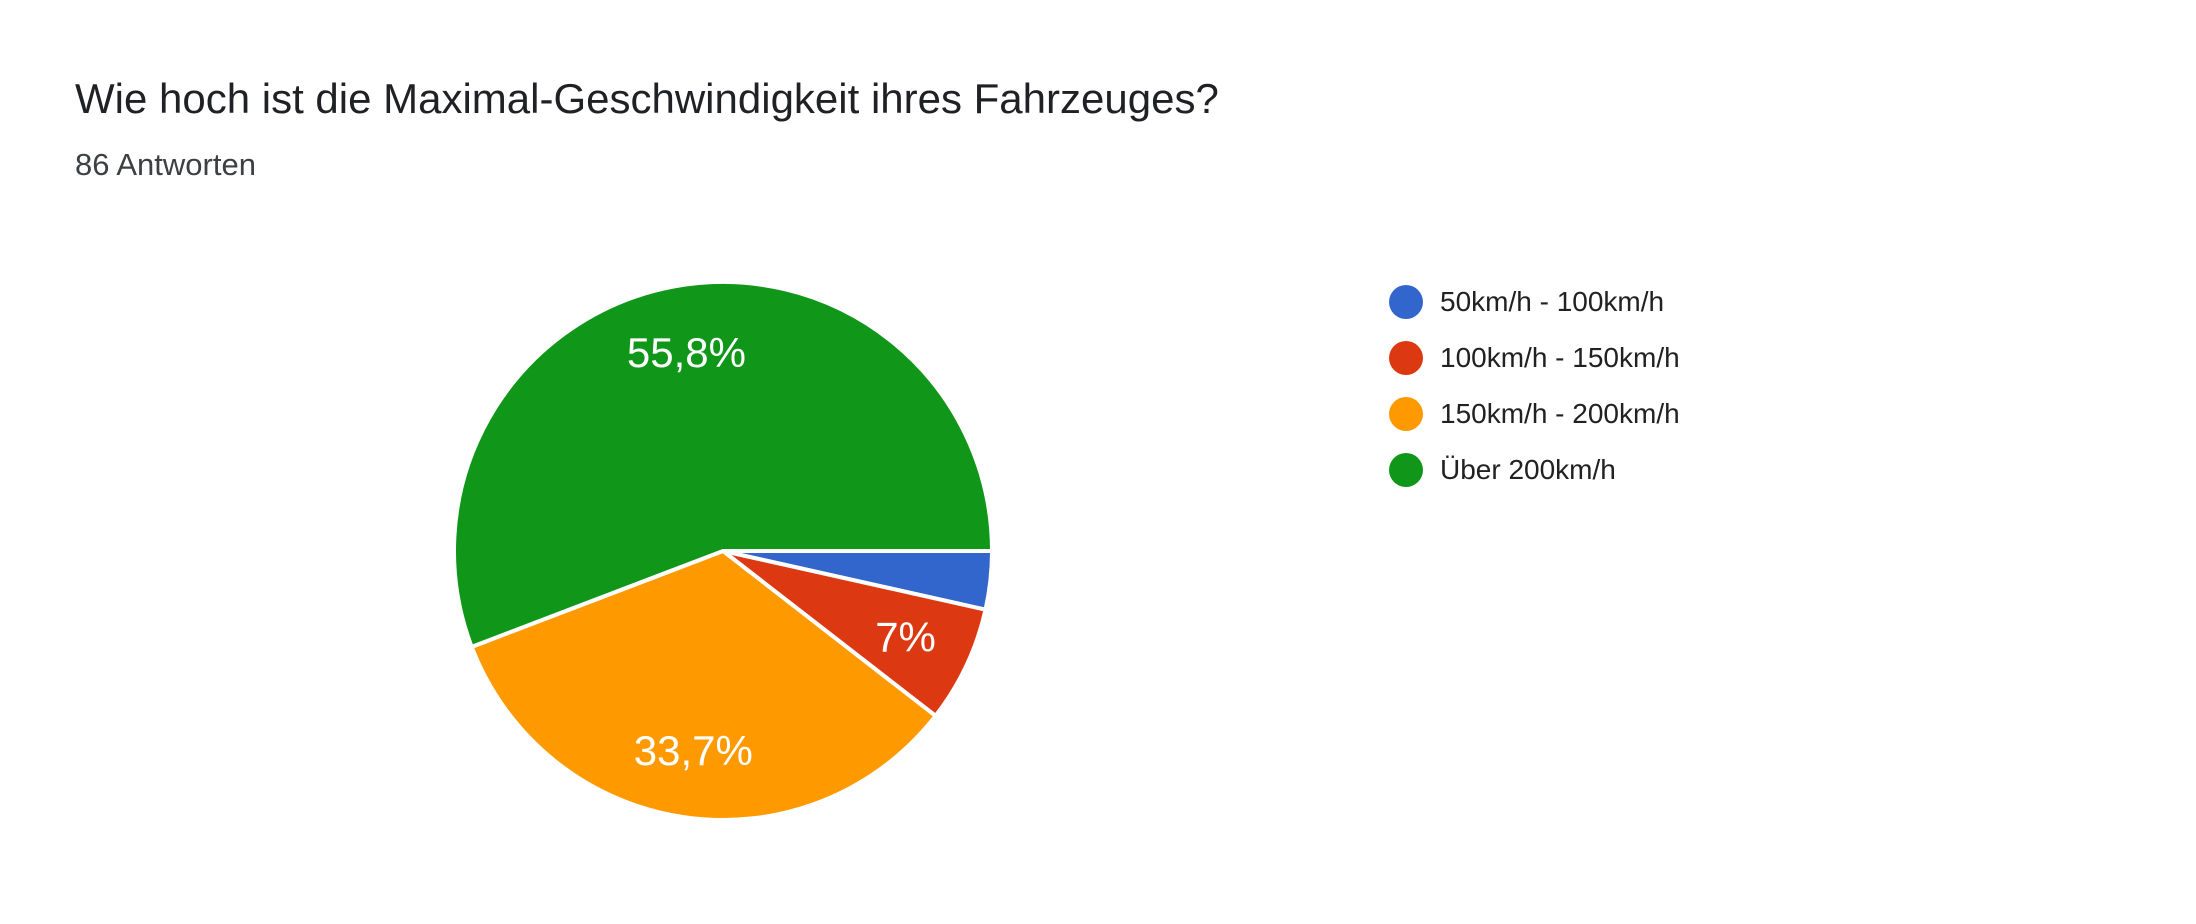 This screenshot has height=924, width=2196. Describe the element at coordinates (686, 352) in the screenshot. I see `pie-slice-label-4: 55,8%` at that location.